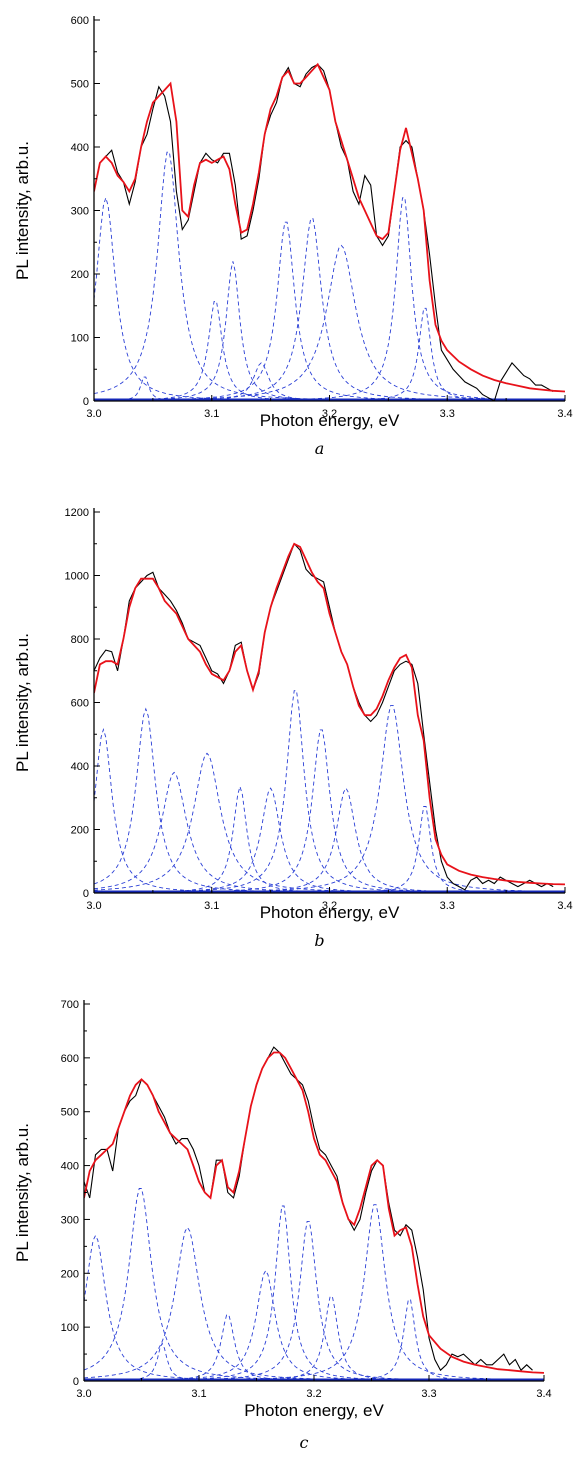 The height and width of the screenshot is (1468, 577). I want to click on panel-label: a, so click(320, 448).